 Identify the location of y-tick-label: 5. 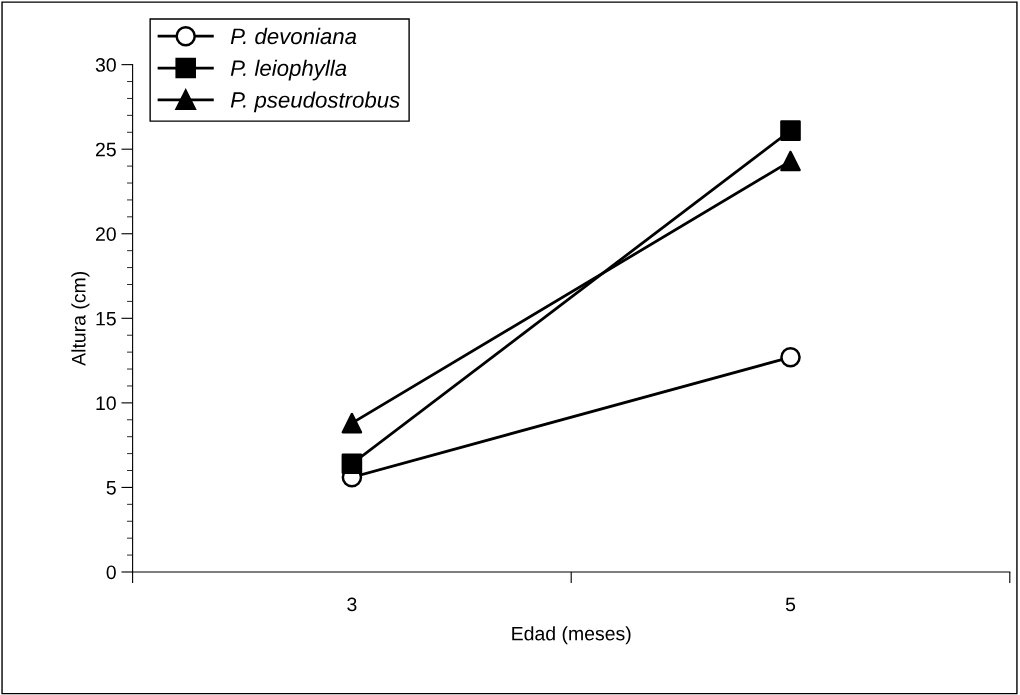
(111, 488).